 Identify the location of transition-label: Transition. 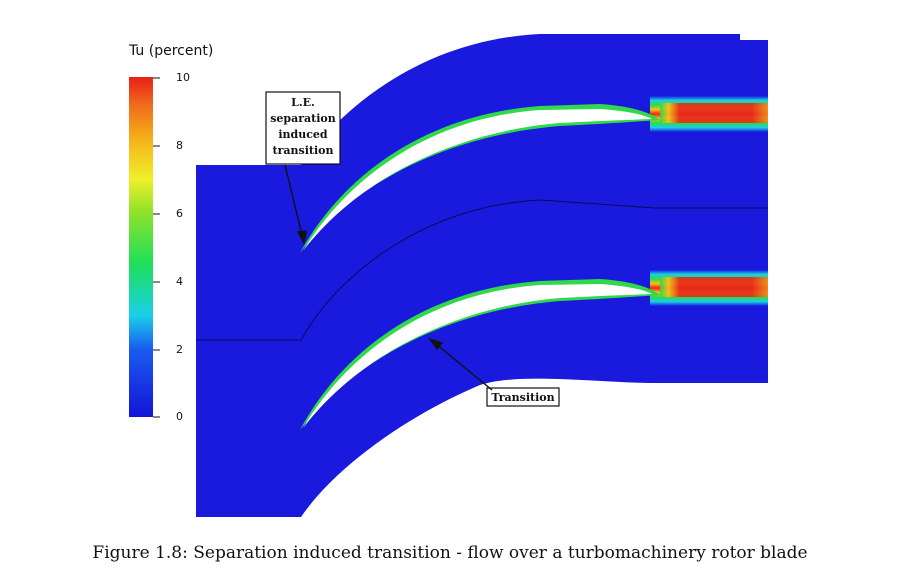
(522, 397).